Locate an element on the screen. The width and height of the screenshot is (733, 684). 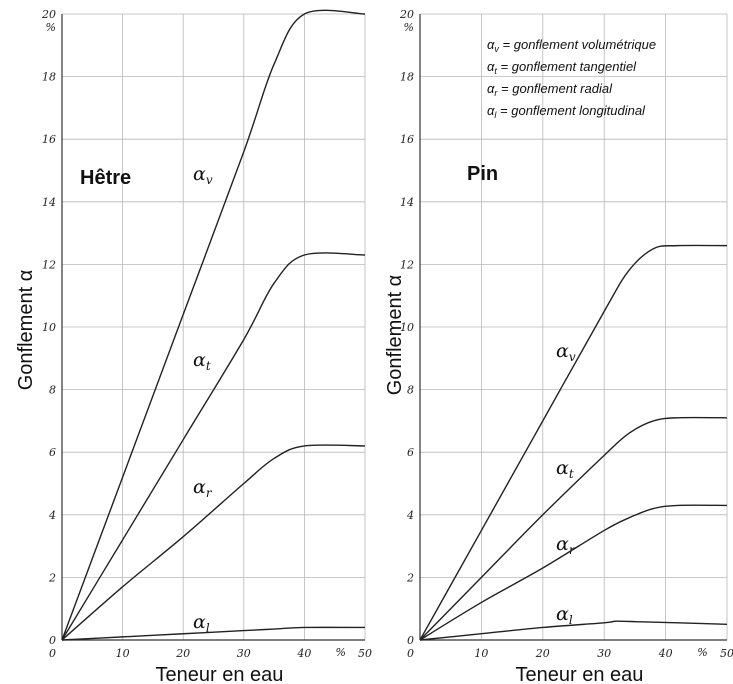
series-line-alpha-t is located at coordinates (573, 528).